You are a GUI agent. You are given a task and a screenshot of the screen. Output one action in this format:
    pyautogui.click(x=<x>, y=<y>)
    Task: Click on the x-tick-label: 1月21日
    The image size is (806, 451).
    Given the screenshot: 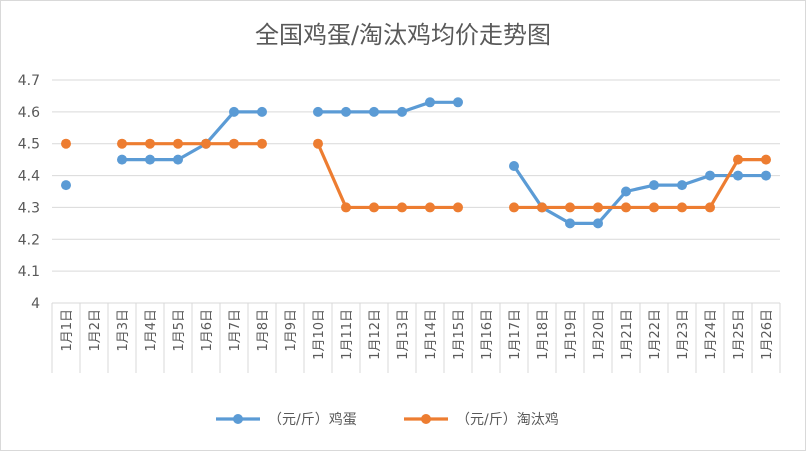 What is the action you would take?
    pyautogui.click(x=627, y=334)
    